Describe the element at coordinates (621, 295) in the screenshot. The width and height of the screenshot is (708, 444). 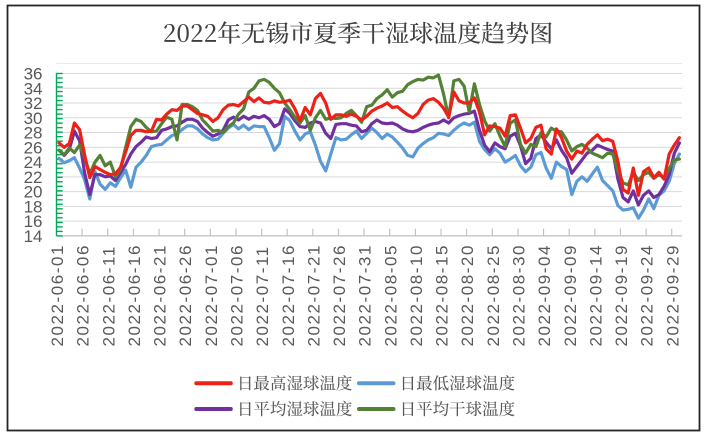
I see `svg-text: 2022-09-19` at that location.